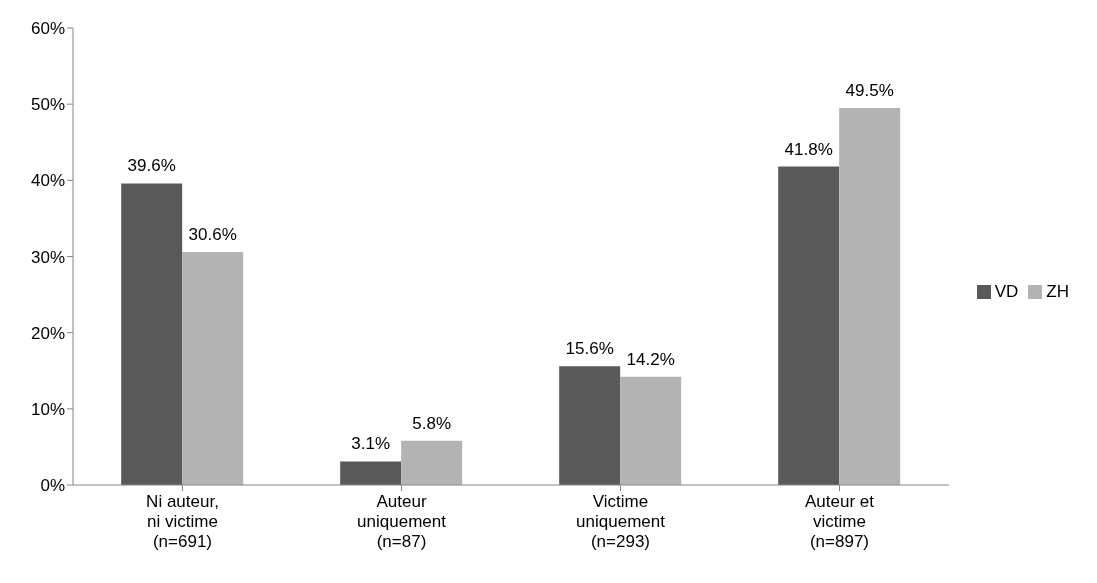 The width and height of the screenshot is (1097, 583). I want to click on y-tick-label: 10%, so click(47, 409).